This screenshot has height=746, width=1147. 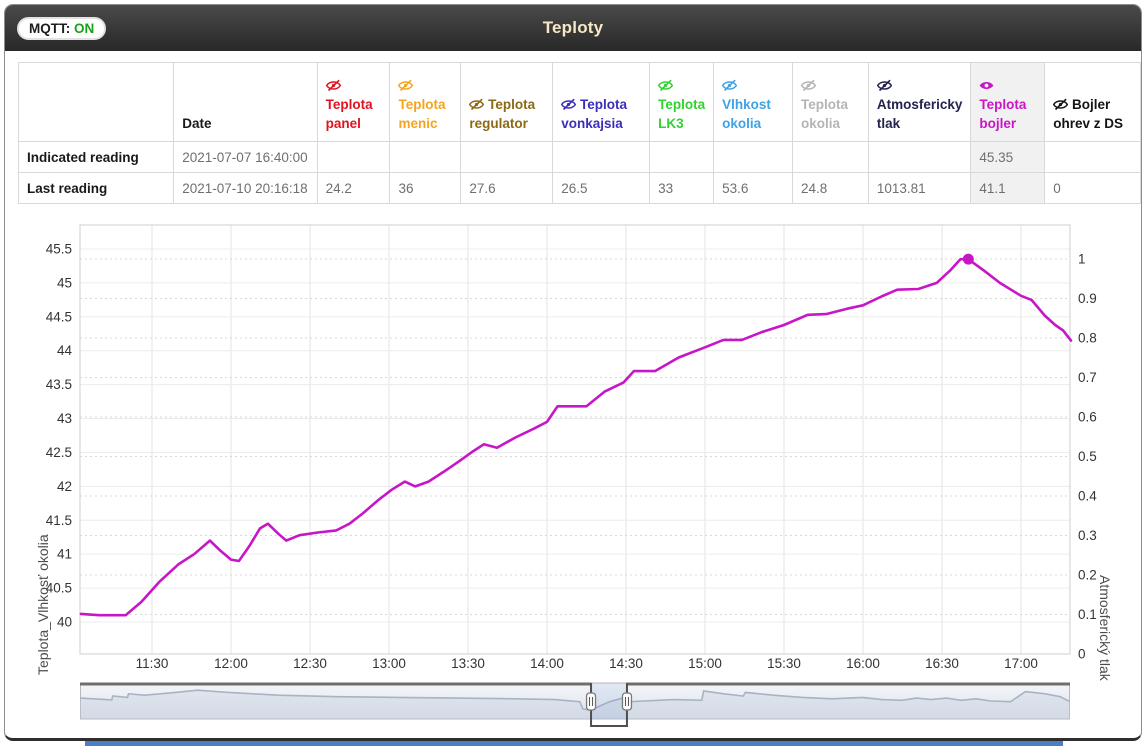 What do you see at coordinates (1087, 417) in the screenshot?
I see `right-tick-label: 0.6` at bounding box center [1087, 417].